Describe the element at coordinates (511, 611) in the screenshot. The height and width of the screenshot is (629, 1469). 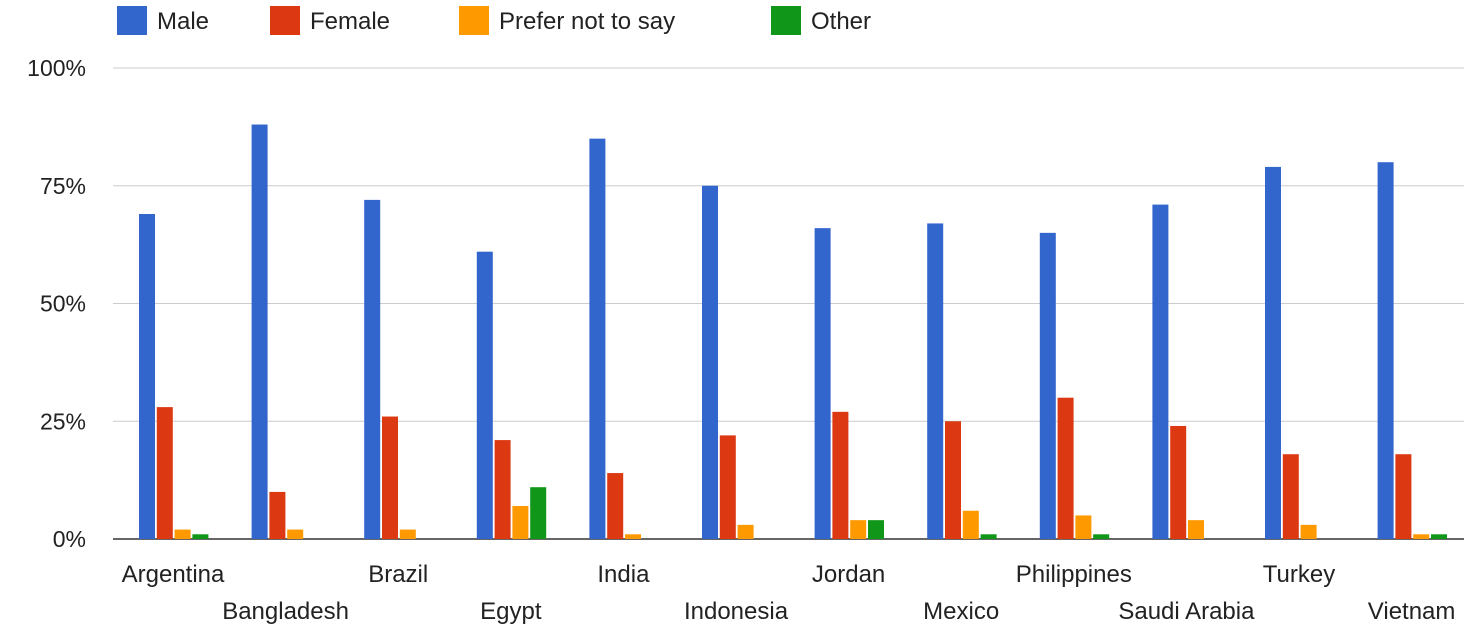
I see `x-tick-label-egypt: Egypt` at that location.